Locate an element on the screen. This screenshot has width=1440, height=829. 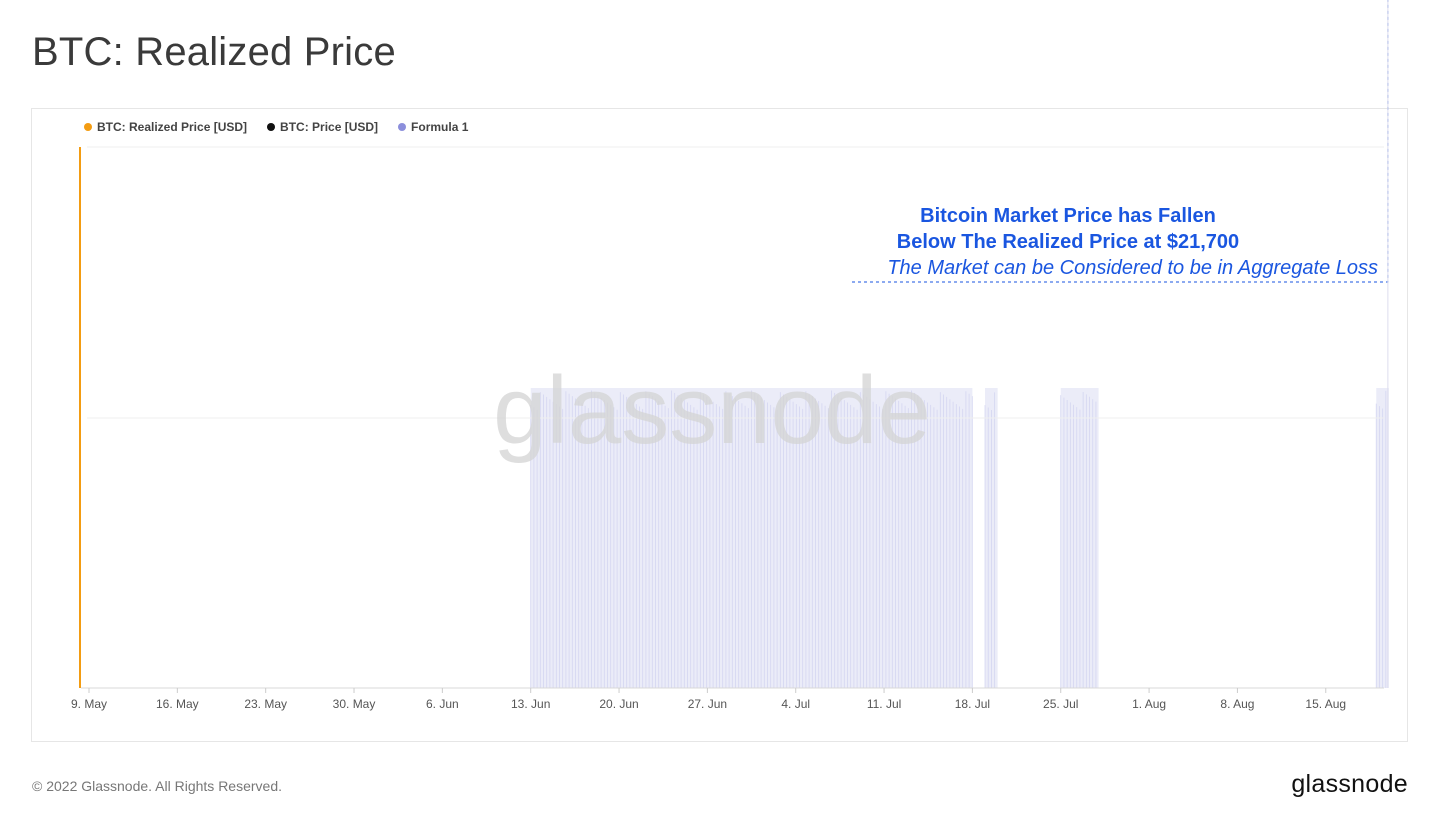
legend-item-realized-price: BTC: Realized Price [USD] is located at coordinates (165, 127).